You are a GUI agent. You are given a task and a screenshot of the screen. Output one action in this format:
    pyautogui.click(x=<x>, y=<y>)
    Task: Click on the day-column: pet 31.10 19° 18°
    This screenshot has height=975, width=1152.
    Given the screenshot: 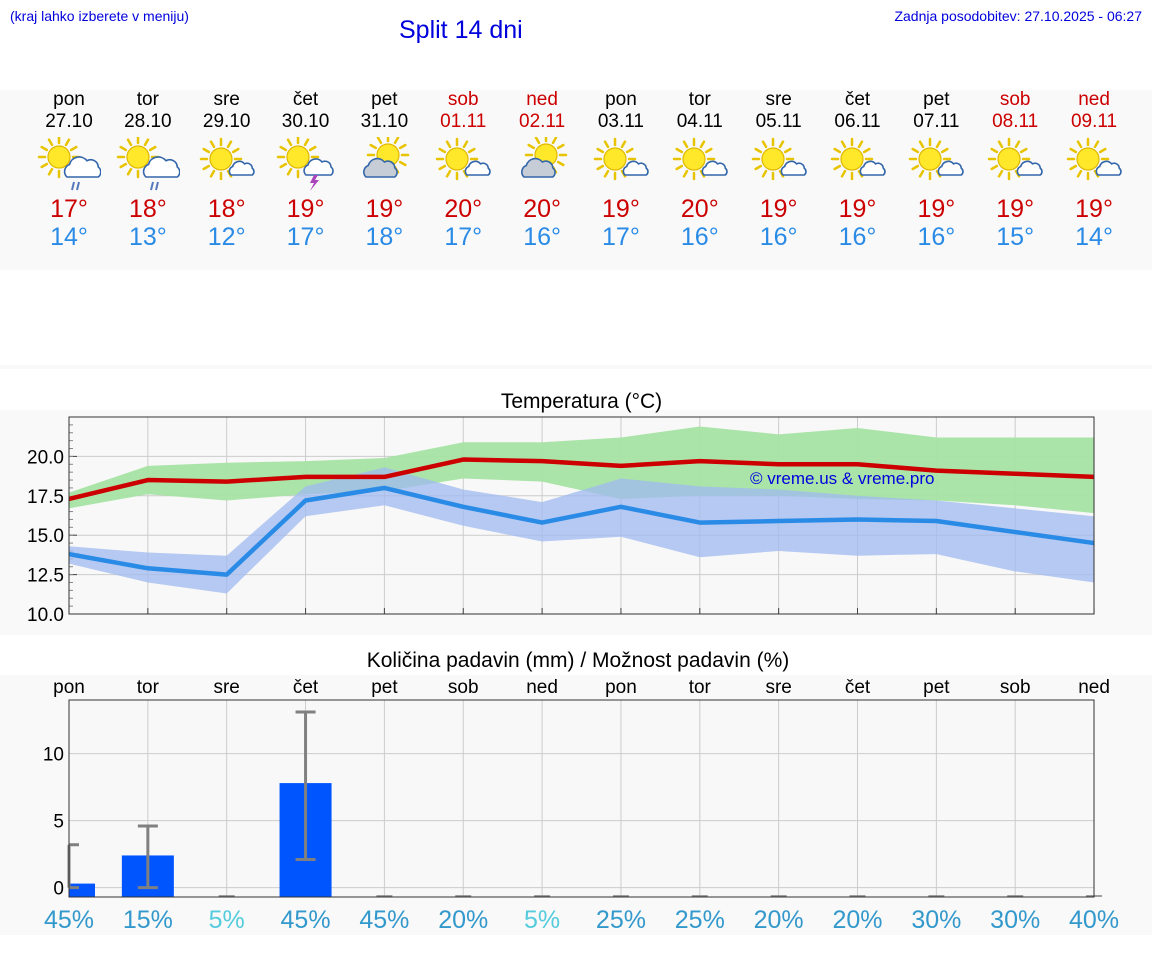 What is the action you would take?
    pyautogui.click(x=384, y=170)
    